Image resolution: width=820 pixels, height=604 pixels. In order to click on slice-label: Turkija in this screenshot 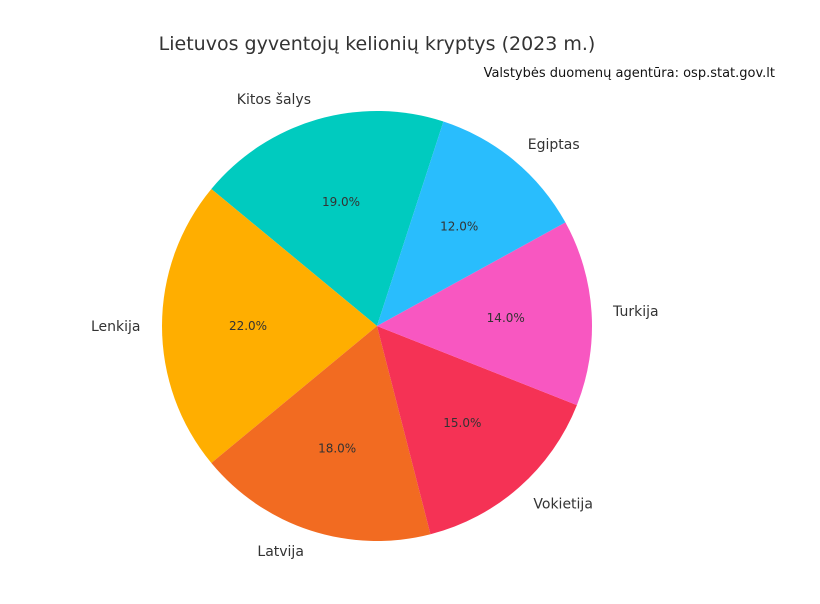, I will do `click(635, 312)`.